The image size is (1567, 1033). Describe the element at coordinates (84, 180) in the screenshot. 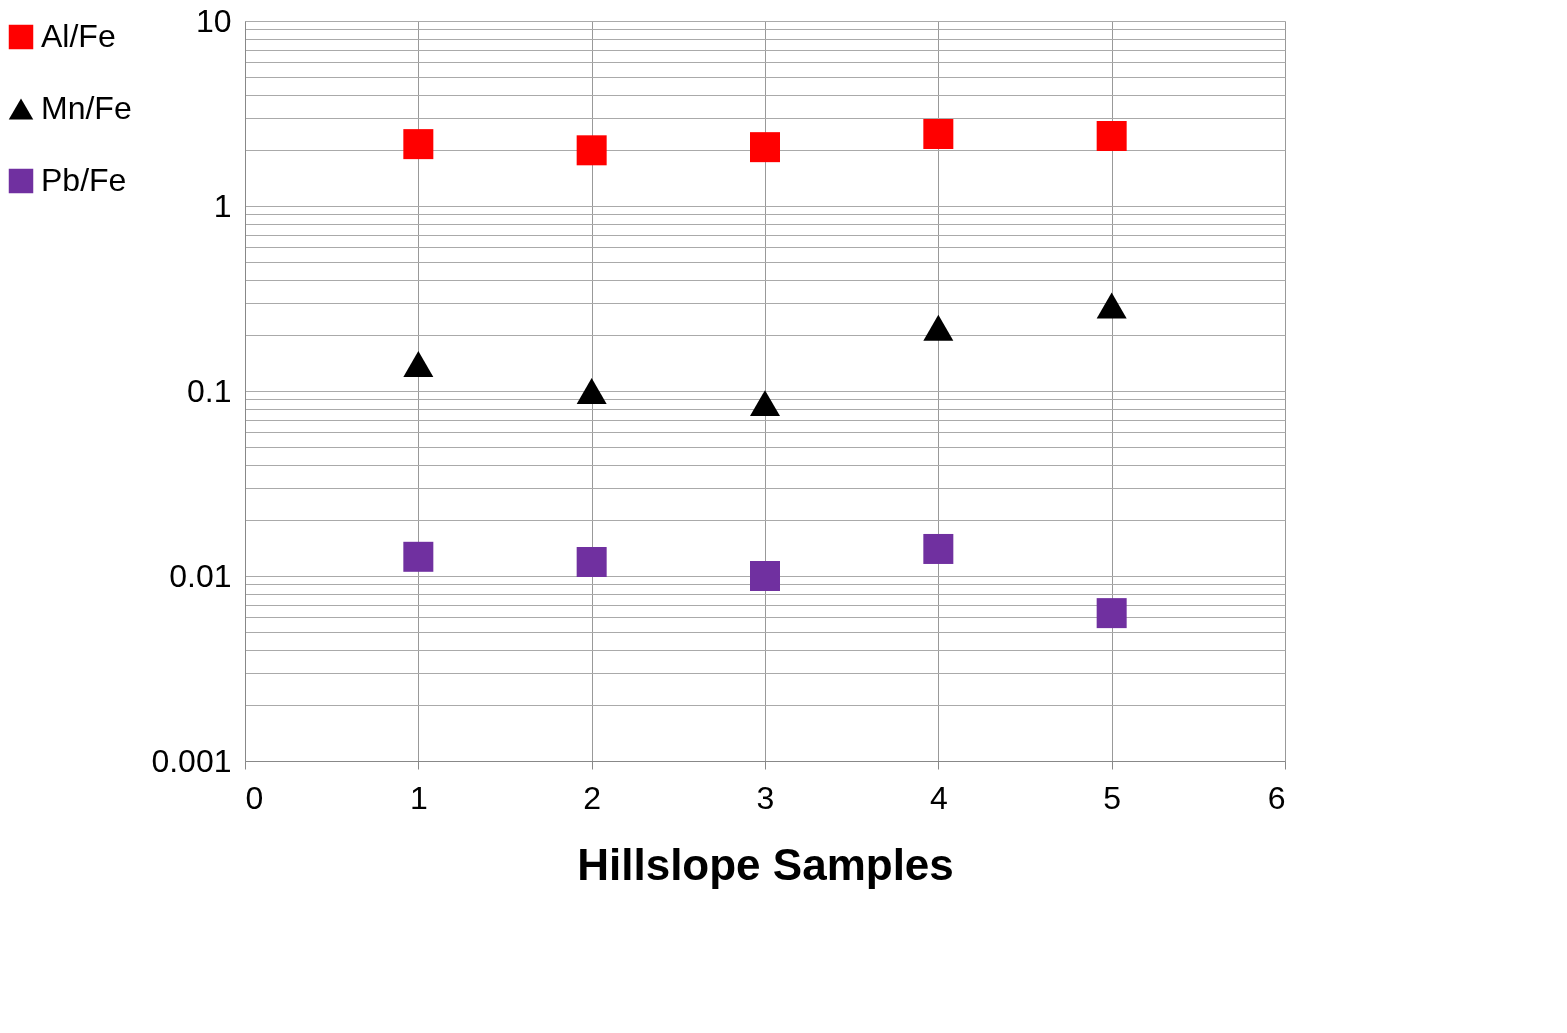

I see `legend-label: Pb/Fe` at that location.